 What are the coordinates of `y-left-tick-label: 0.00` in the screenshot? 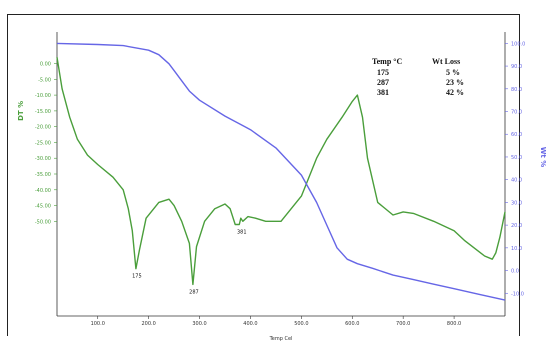 It's located at (45, 65).